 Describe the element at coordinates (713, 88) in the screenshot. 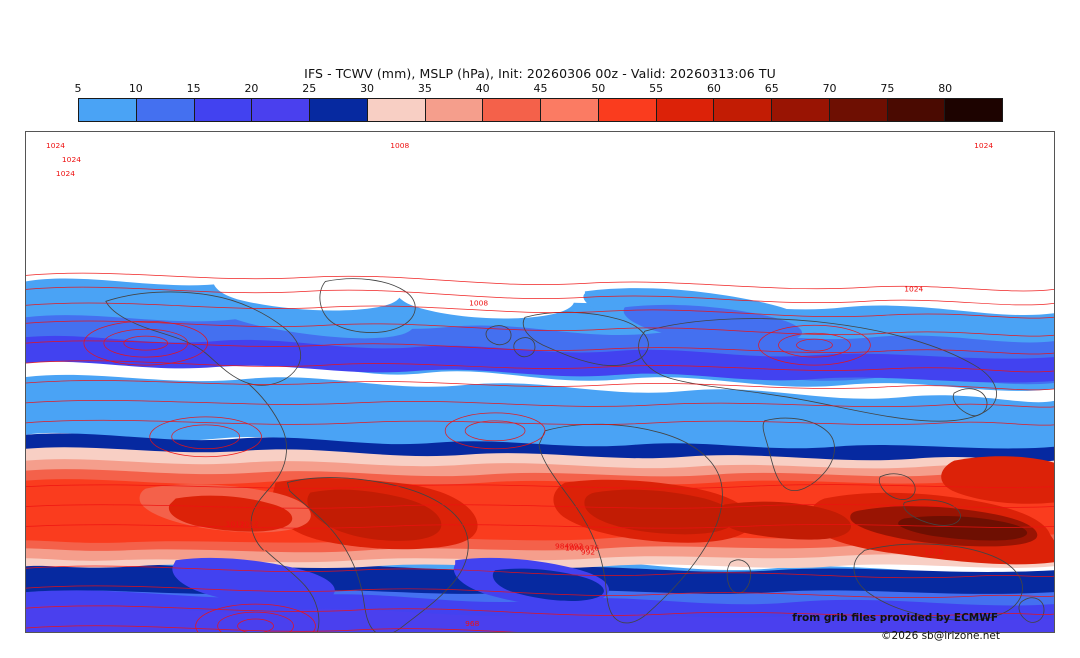

I see `colorbar-tick-60: 60` at that location.